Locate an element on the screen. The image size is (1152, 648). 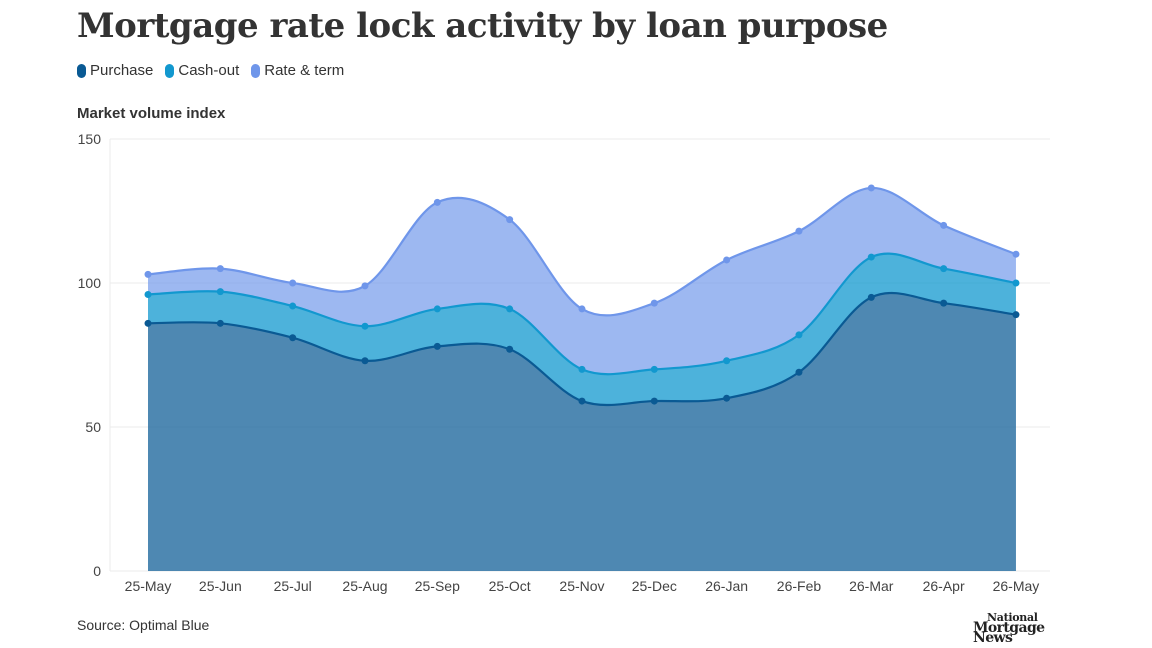
legend-label-cashout: Cash-out is located at coordinates (209, 70).